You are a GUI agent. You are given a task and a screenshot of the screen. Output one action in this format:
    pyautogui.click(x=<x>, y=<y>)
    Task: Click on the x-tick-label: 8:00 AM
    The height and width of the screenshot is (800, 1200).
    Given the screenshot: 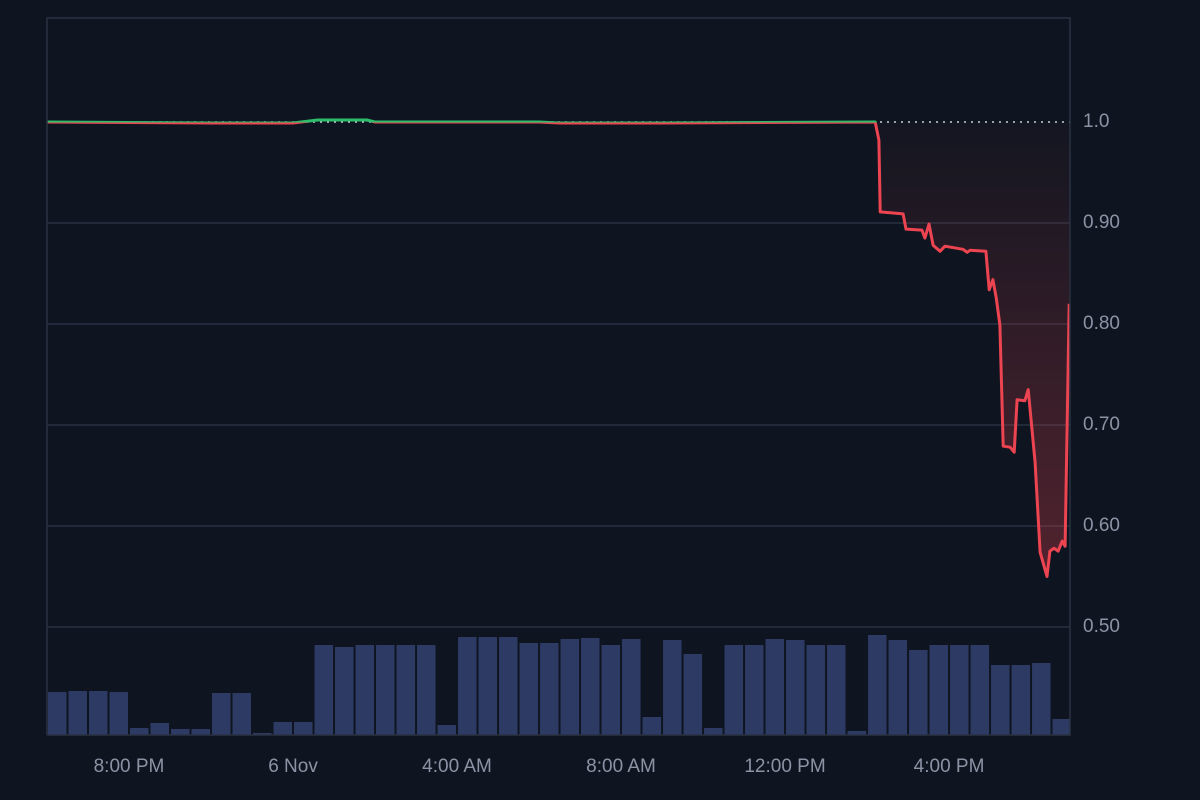 What is the action you would take?
    pyautogui.click(x=621, y=766)
    